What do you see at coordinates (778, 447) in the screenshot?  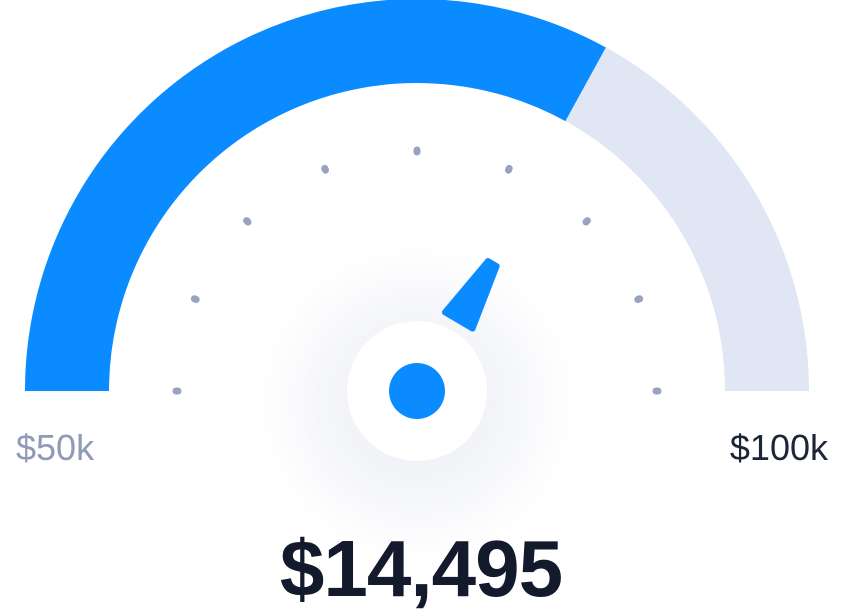 I see `gauge-max-label: $100k` at bounding box center [778, 447].